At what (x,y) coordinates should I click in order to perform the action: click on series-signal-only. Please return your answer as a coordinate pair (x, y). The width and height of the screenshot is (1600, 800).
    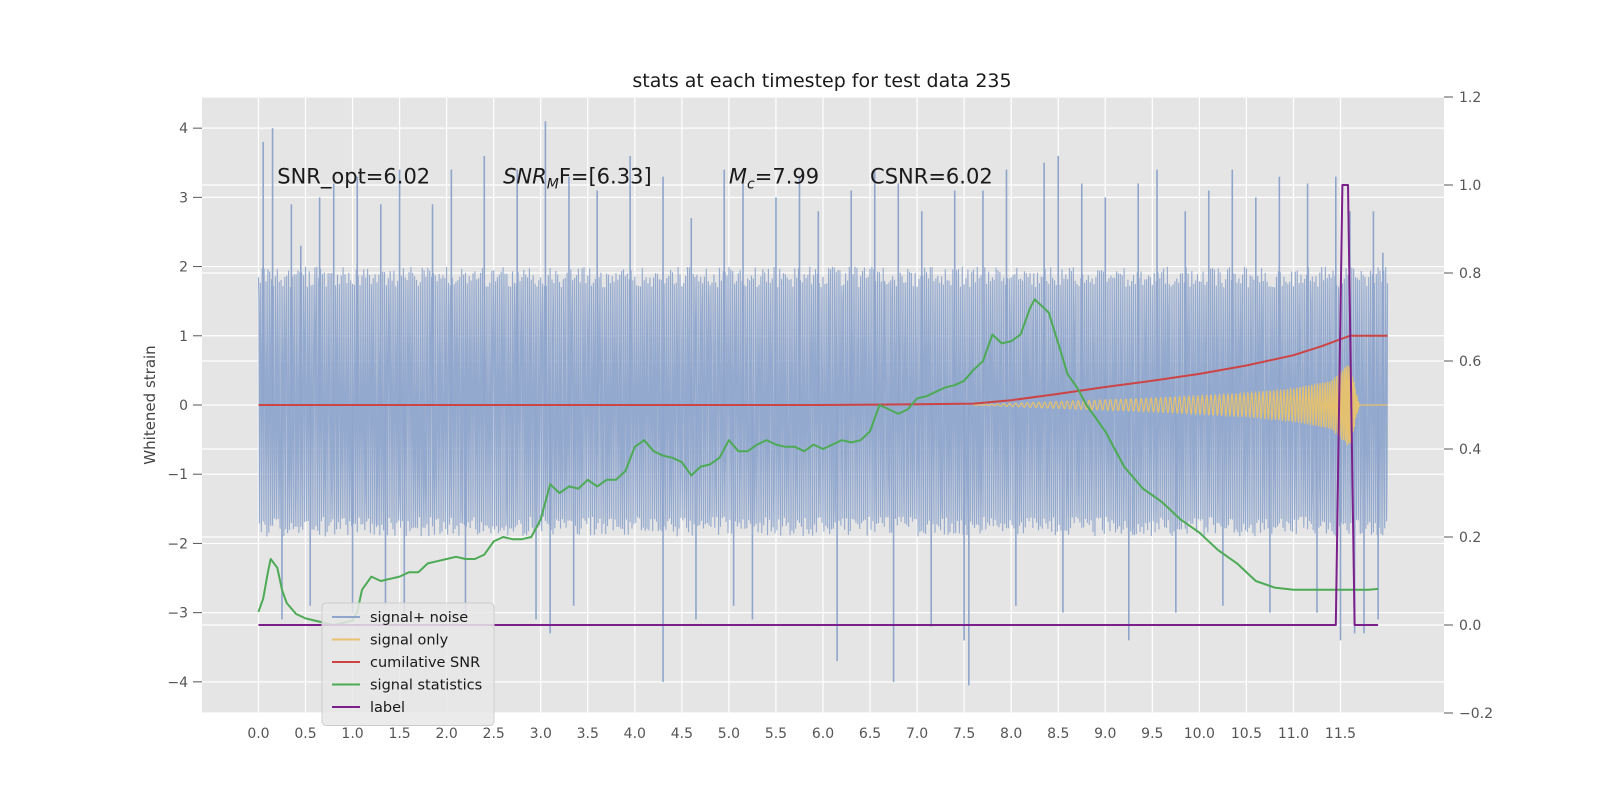
    Looking at the image, I should click on (1180, 405).